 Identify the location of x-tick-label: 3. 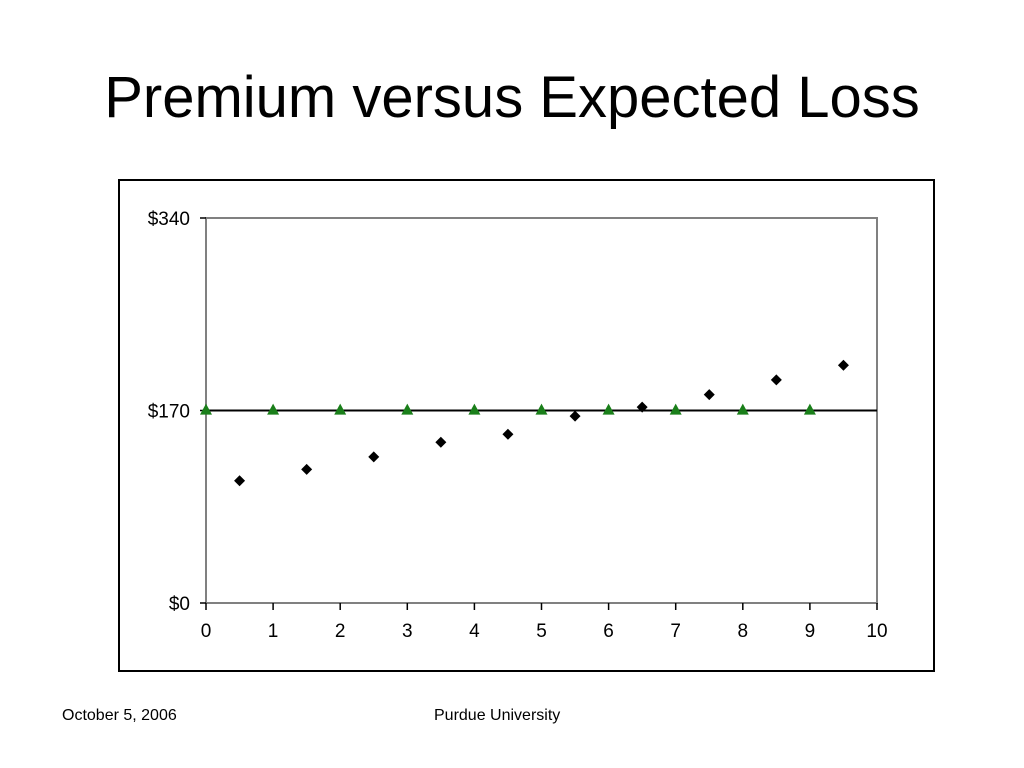
(407, 631).